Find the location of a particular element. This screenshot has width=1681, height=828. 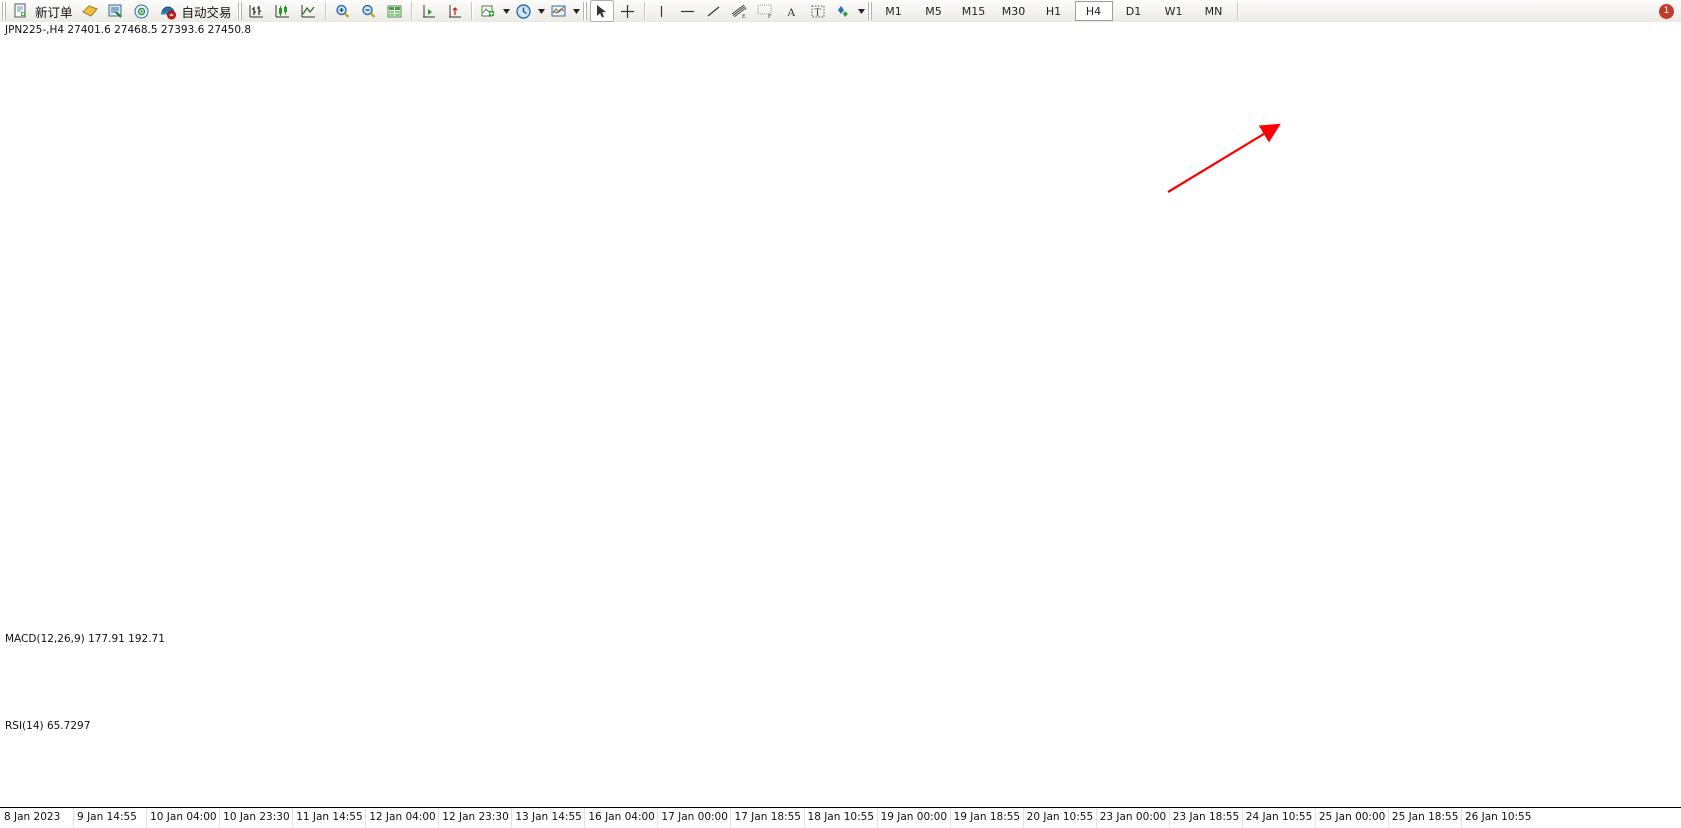

fibonacci-icon: E is located at coordinates (740, 11).